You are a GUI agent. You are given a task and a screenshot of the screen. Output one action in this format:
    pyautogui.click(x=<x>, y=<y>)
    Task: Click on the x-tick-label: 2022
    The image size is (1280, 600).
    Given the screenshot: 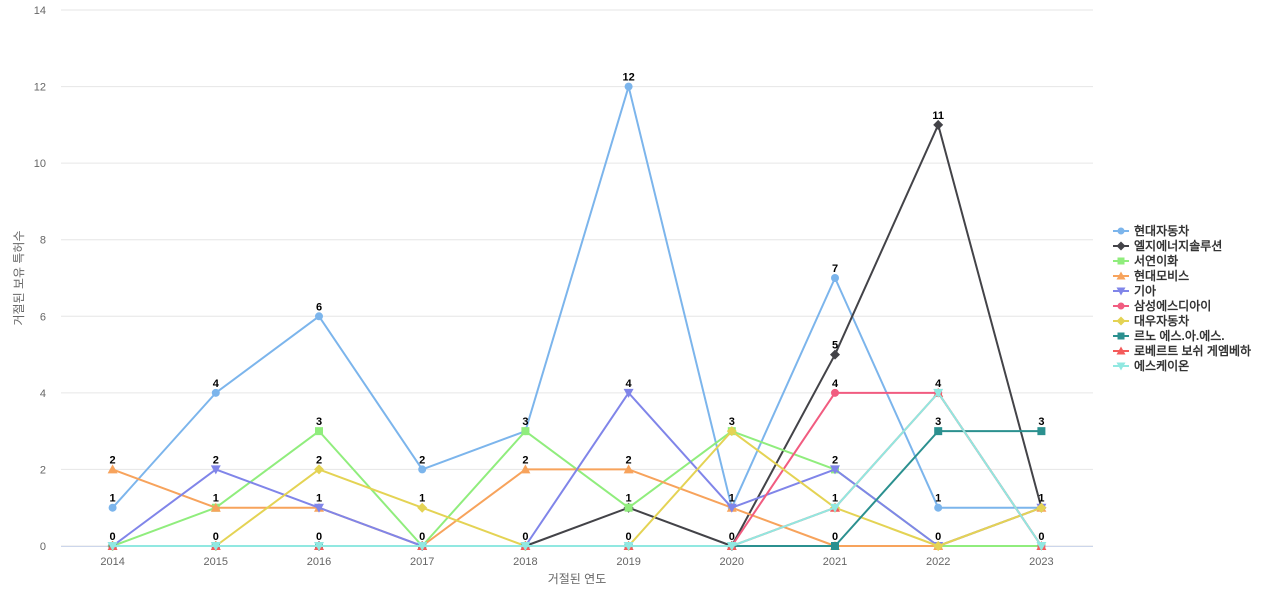 What is the action you would take?
    pyautogui.click(x=938, y=562)
    